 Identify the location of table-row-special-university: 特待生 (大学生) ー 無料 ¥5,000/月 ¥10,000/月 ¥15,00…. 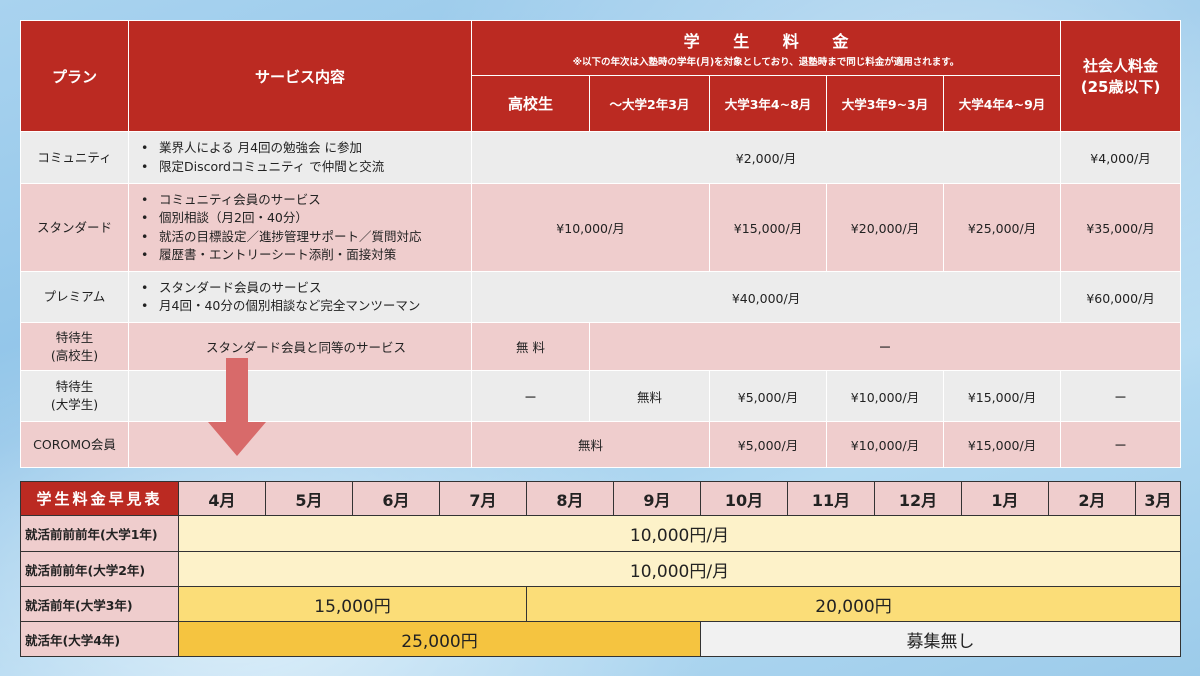
(601, 396).